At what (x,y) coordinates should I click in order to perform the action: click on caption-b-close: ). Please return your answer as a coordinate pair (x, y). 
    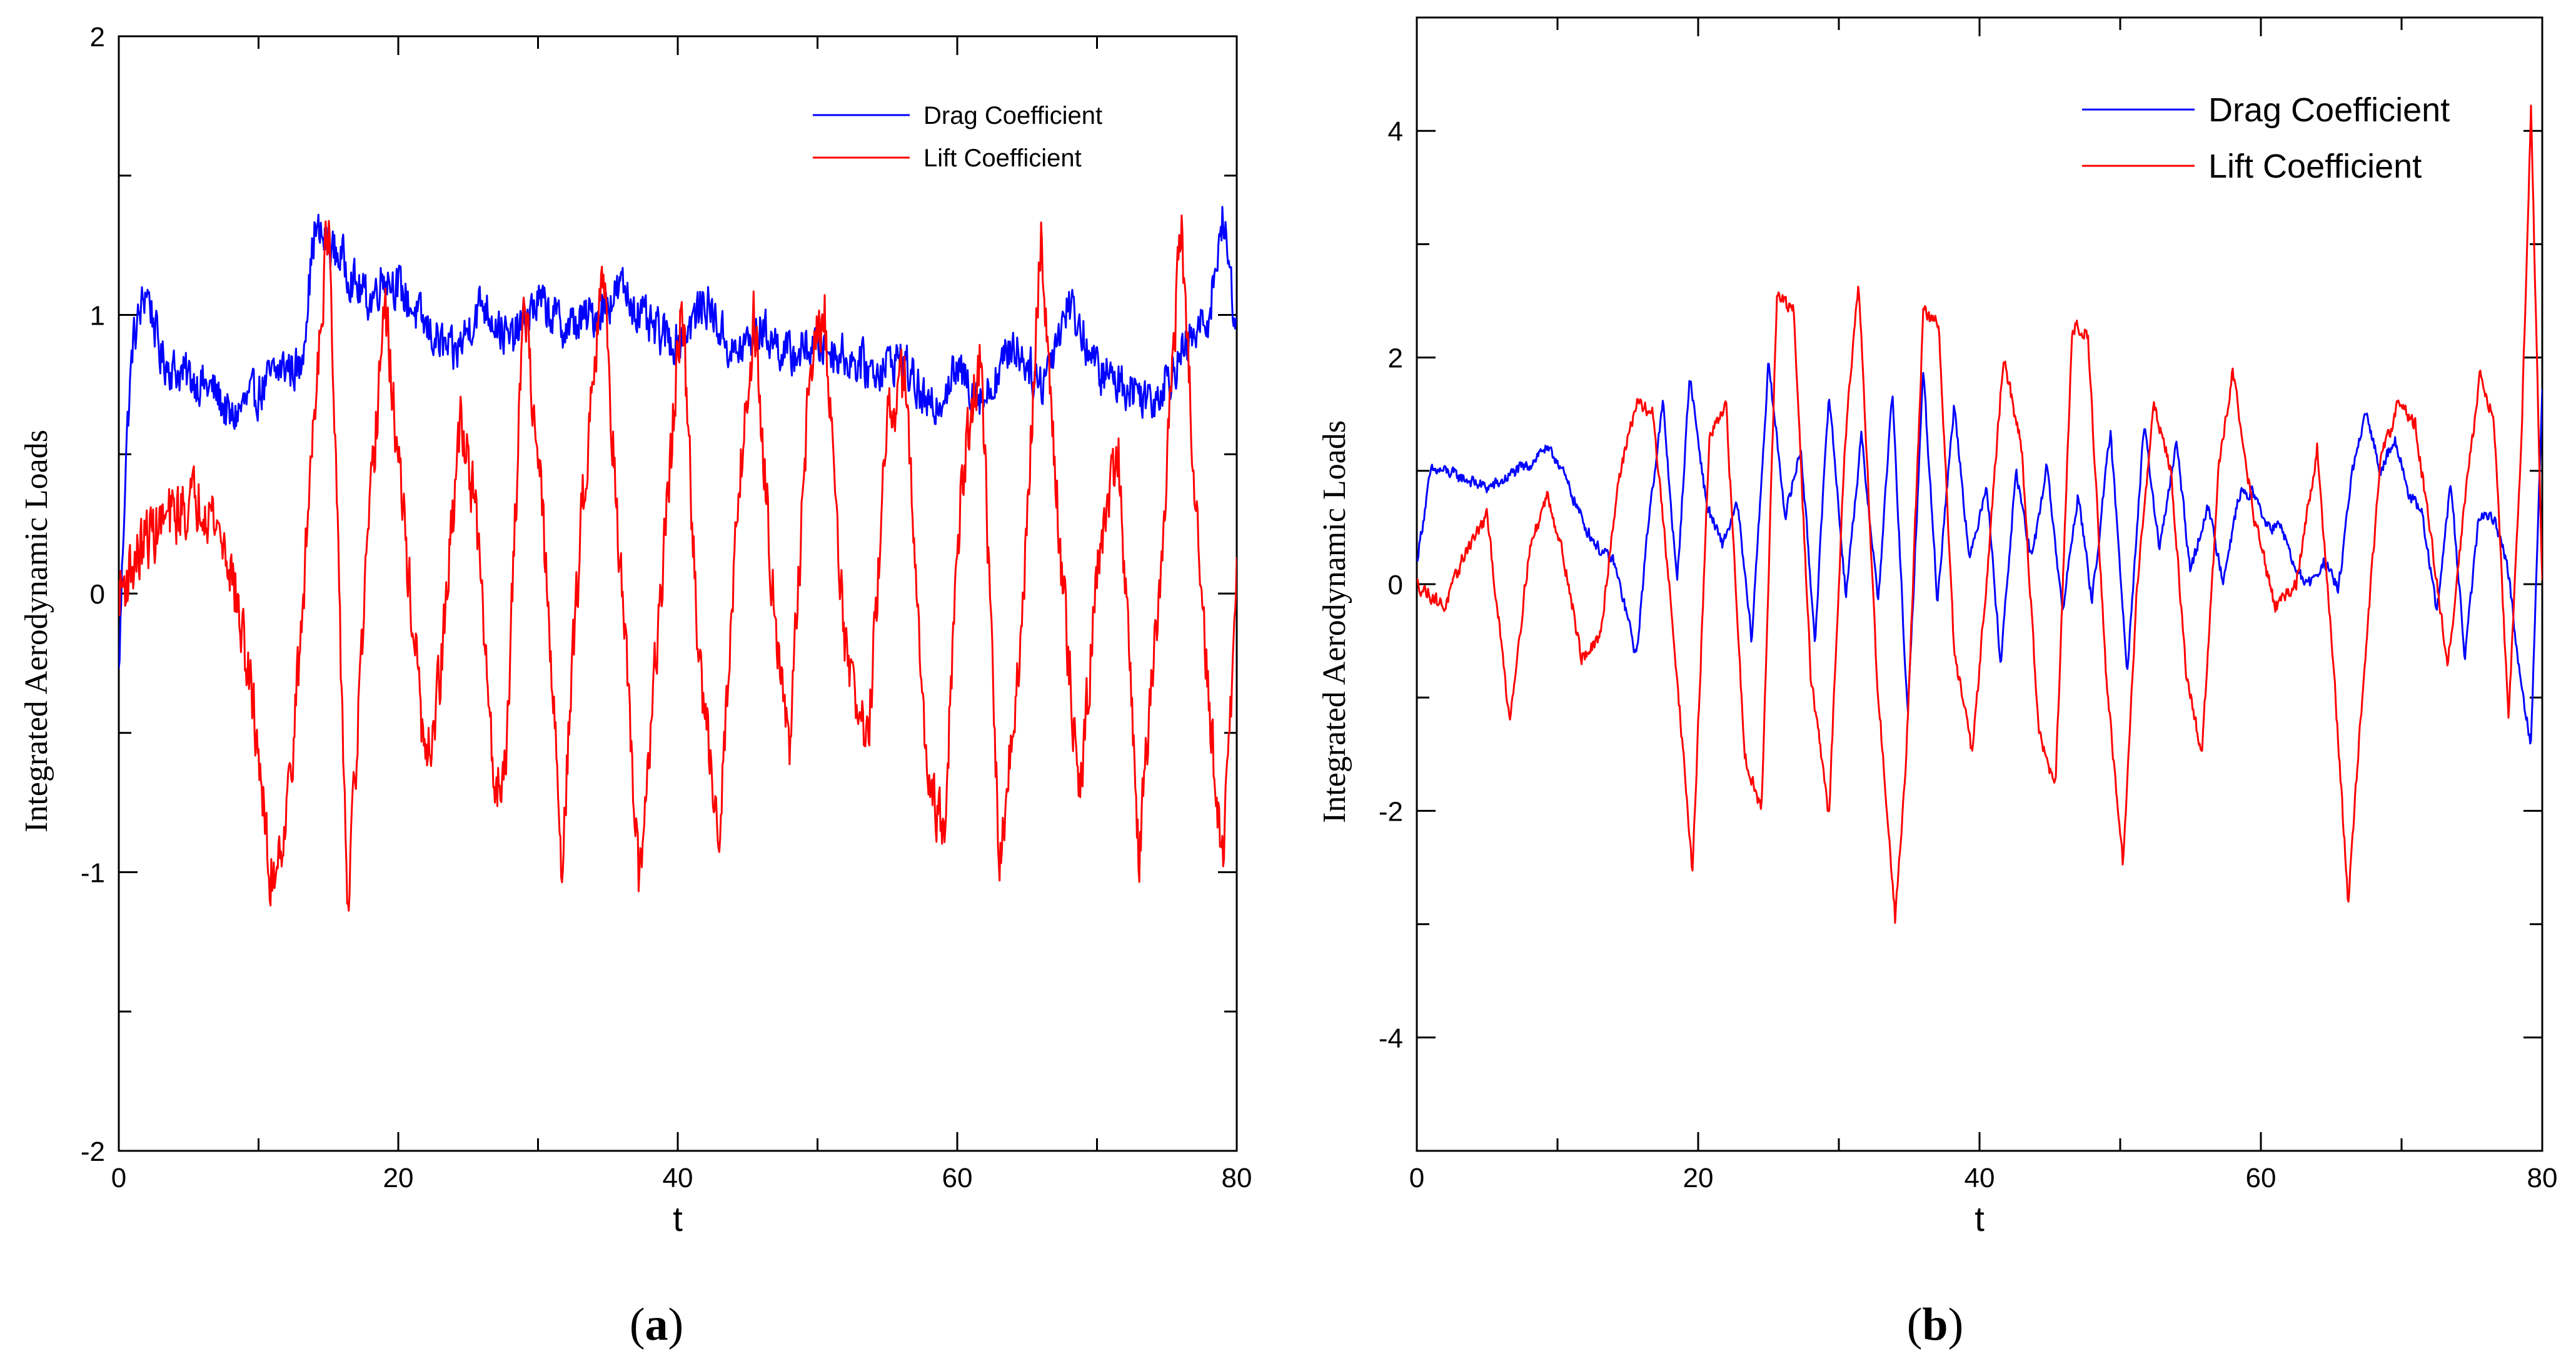
    Looking at the image, I should click on (1956, 1324).